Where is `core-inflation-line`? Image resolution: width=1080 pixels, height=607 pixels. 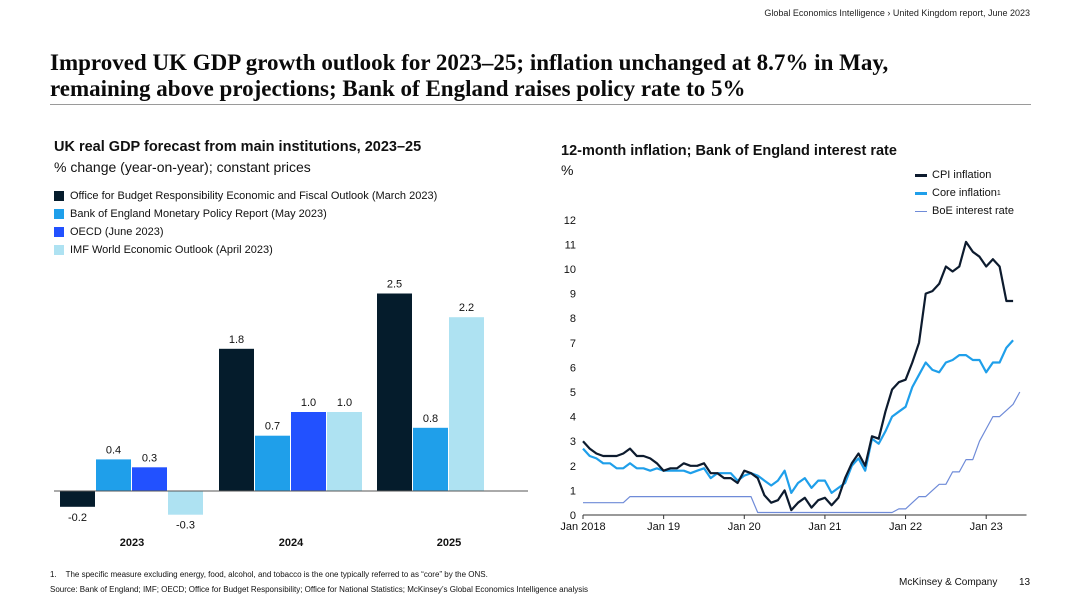
core-inflation-line is located at coordinates (798, 416).